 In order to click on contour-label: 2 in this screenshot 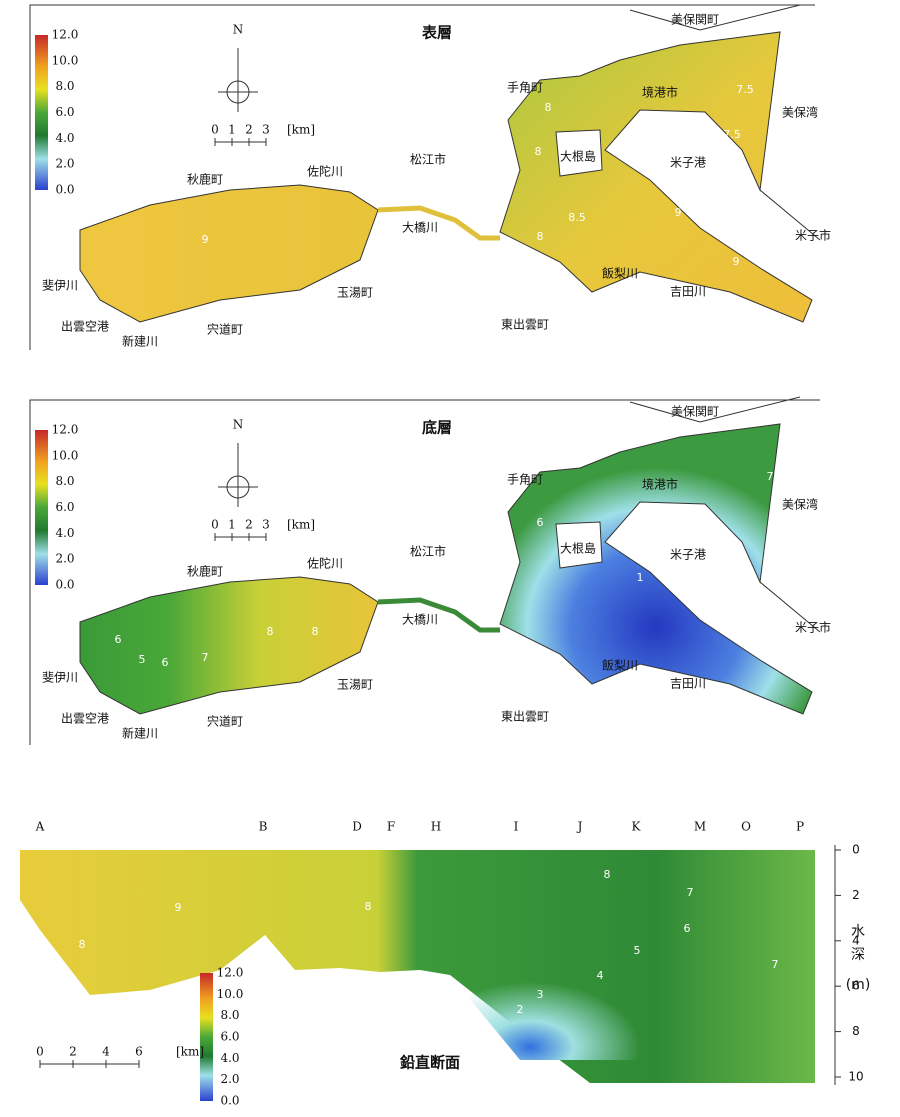, I will do `click(668, 566)`.